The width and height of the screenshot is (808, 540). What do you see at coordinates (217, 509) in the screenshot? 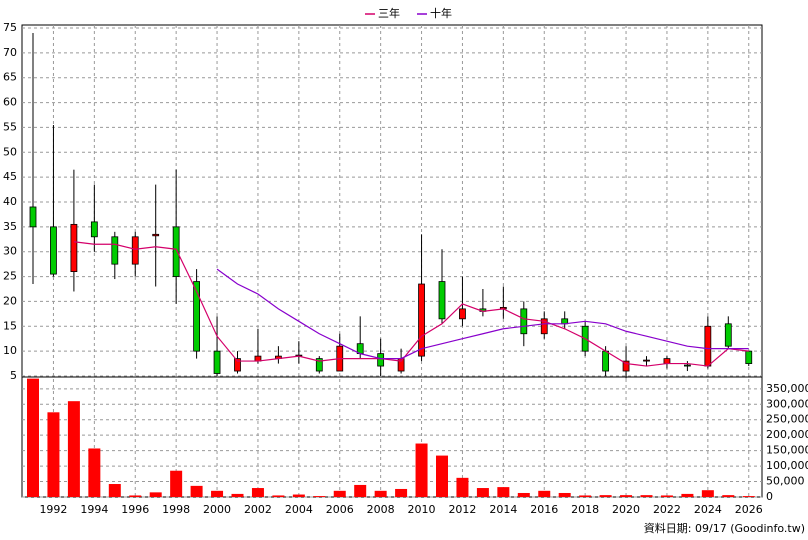
I see `x-tick-label: 2000` at bounding box center [217, 509].